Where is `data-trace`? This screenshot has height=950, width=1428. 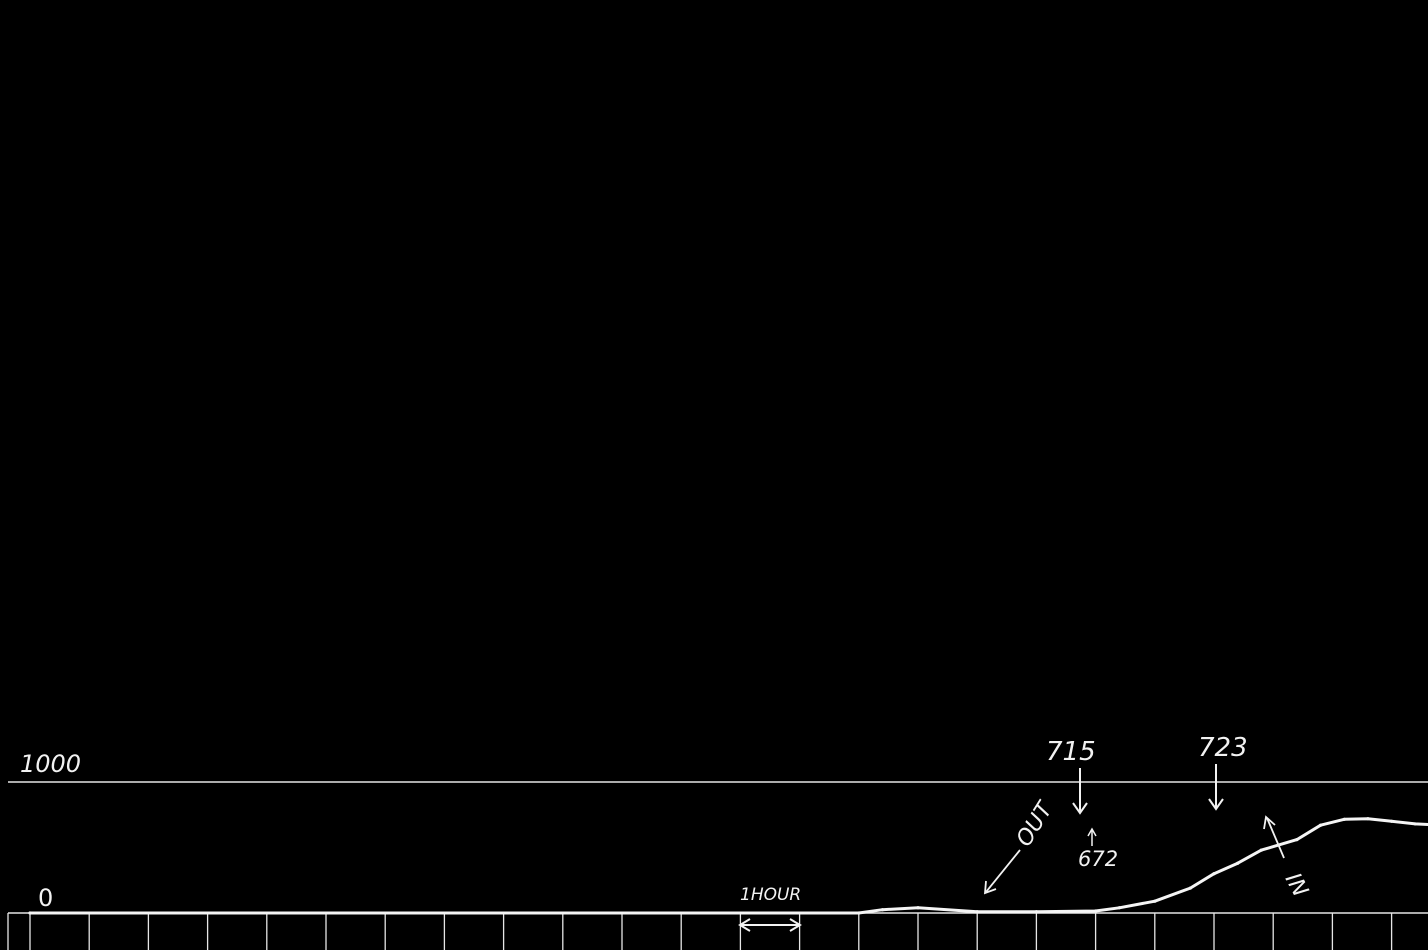 data-trace is located at coordinates (729, 866).